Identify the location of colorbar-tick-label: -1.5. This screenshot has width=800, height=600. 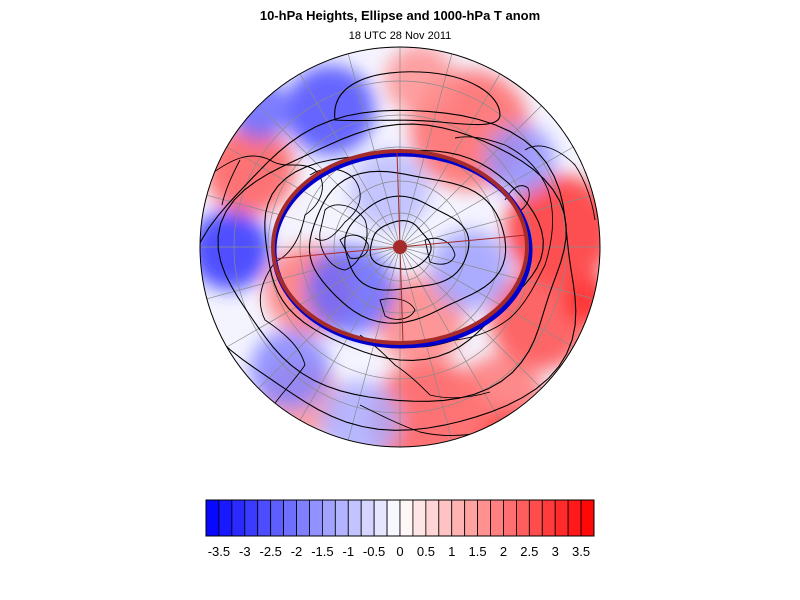
(322, 551).